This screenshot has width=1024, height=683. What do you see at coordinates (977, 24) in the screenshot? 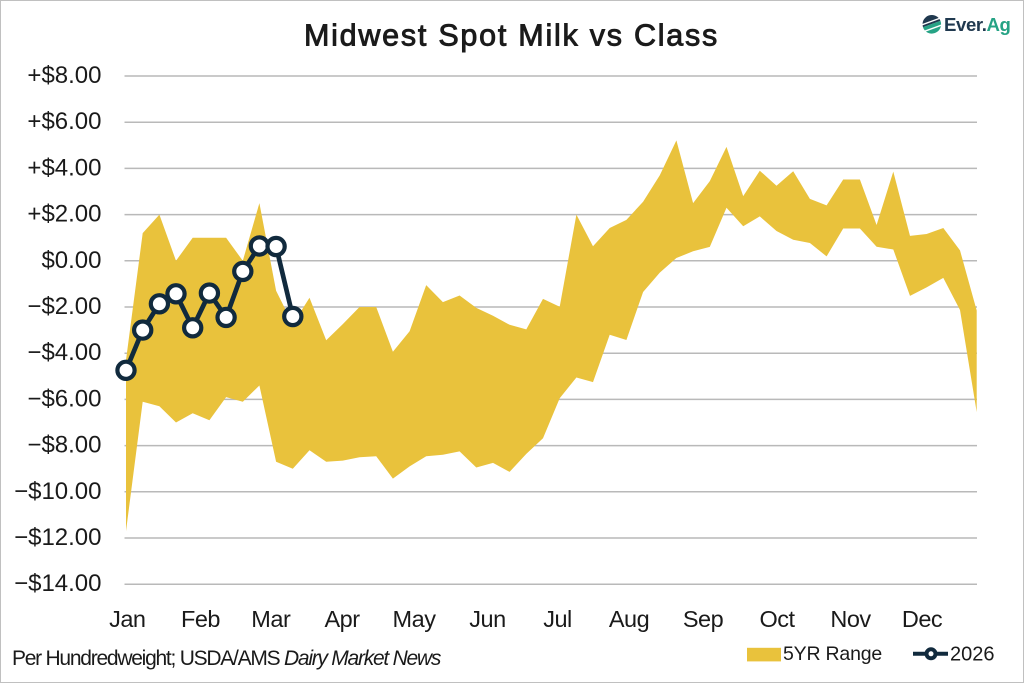
I see `svg-text: Ever.Ag` at bounding box center [977, 24].